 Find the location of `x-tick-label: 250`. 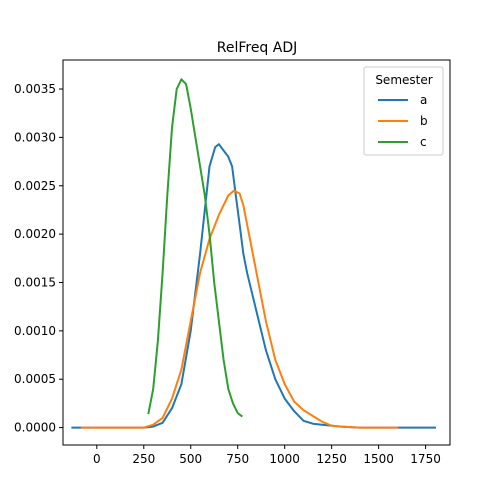

x-tick-label: 250 is located at coordinates (143, 459).